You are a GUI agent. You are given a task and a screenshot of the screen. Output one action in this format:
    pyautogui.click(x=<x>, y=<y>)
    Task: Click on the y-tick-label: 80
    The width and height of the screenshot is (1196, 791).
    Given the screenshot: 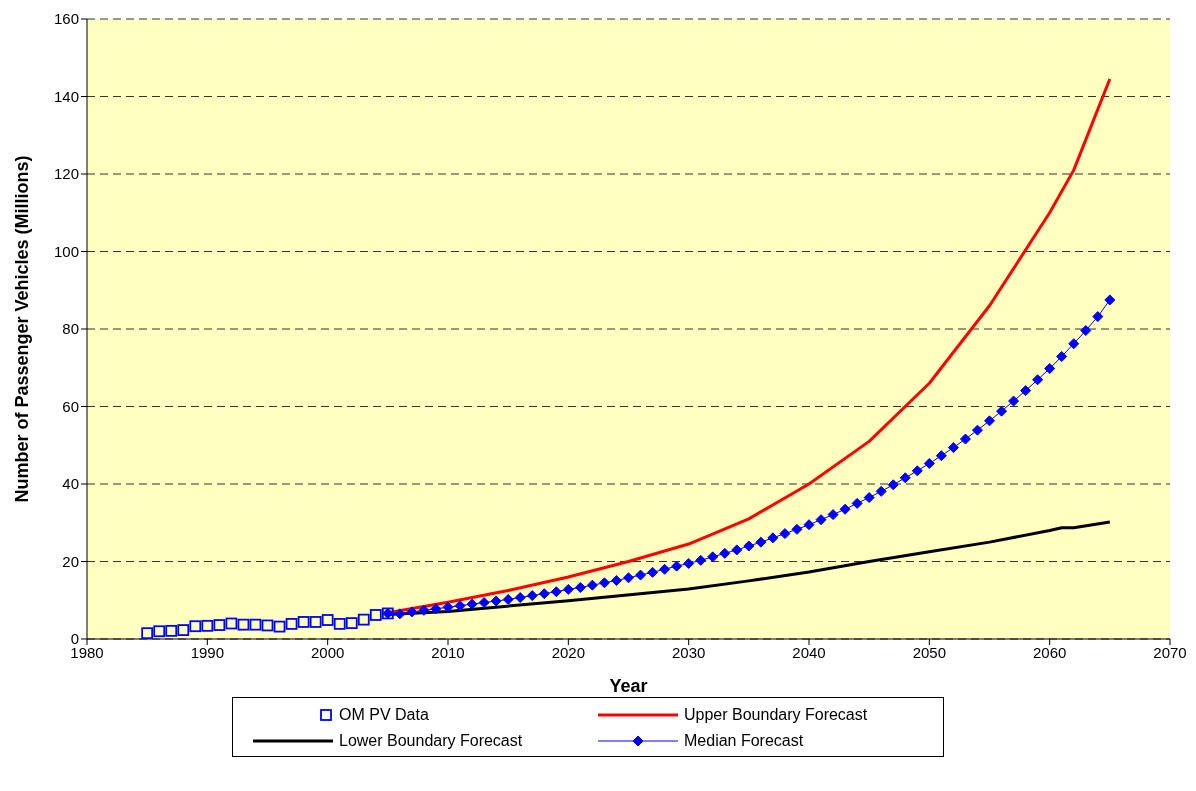 What is the action you would take?
    pyautogui.click(x=70, y=329)
    